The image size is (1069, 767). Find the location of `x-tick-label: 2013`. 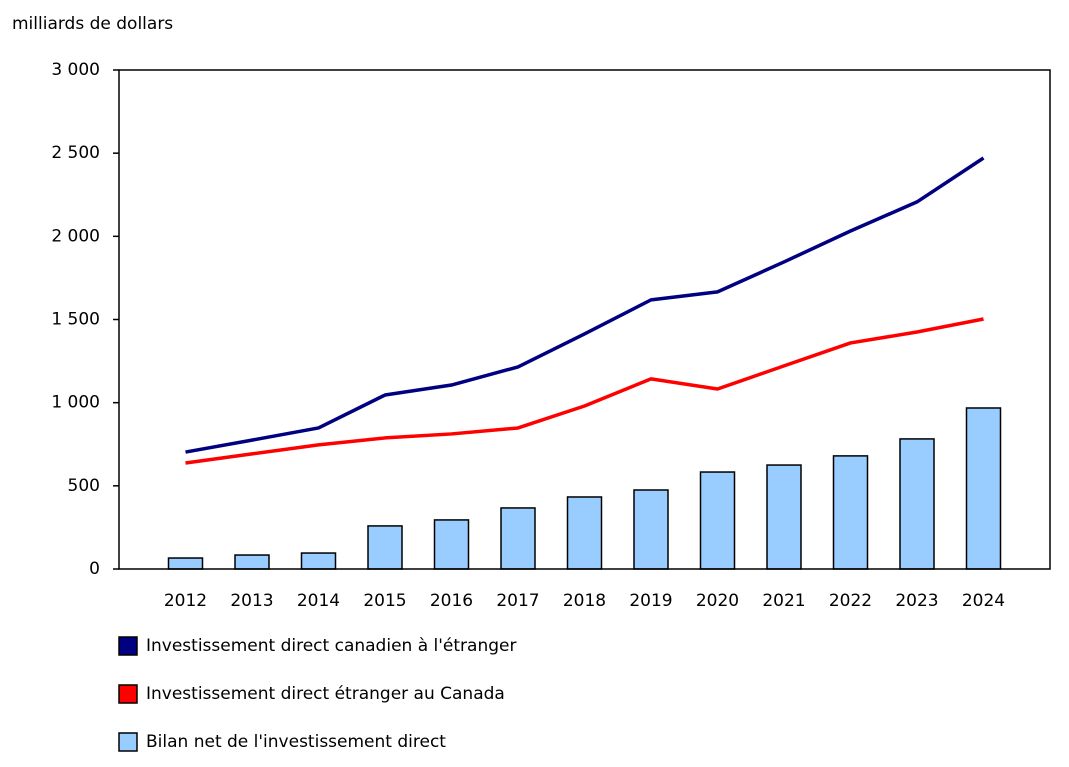

x-tick-label: 2013 is located at coordinates (251, 601).